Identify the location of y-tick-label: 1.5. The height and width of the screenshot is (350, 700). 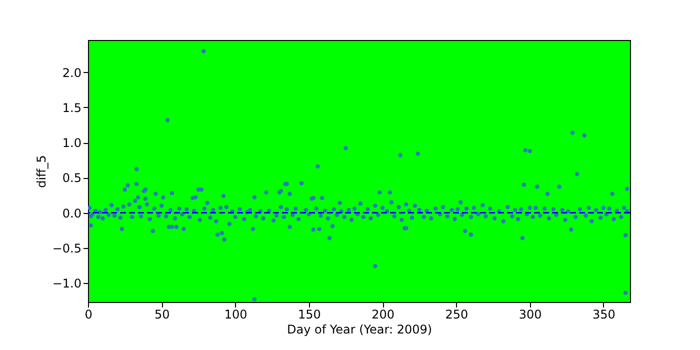
(72, 107).